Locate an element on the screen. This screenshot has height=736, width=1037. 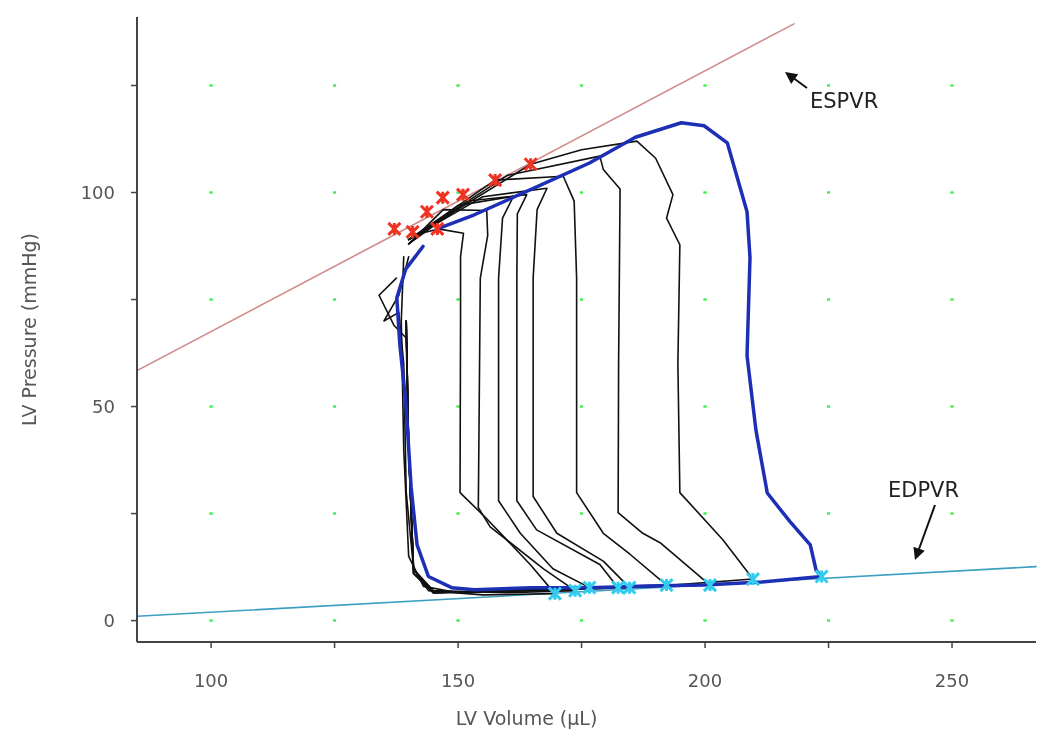
y-tick-label: 50 is located at coordinates (103, 406).